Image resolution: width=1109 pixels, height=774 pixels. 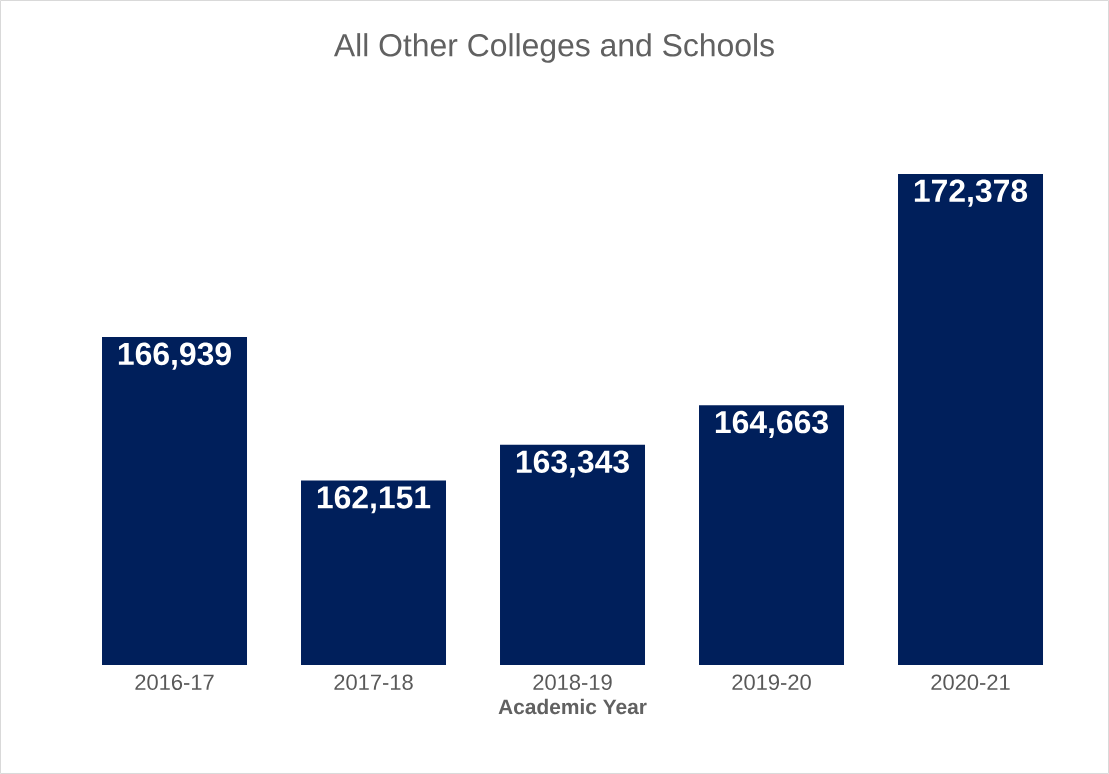 What do you see at coordinates (572, 706) in the screenshot?
I see `x-axis-title: Academic Year` at bounding box center [572, 706].